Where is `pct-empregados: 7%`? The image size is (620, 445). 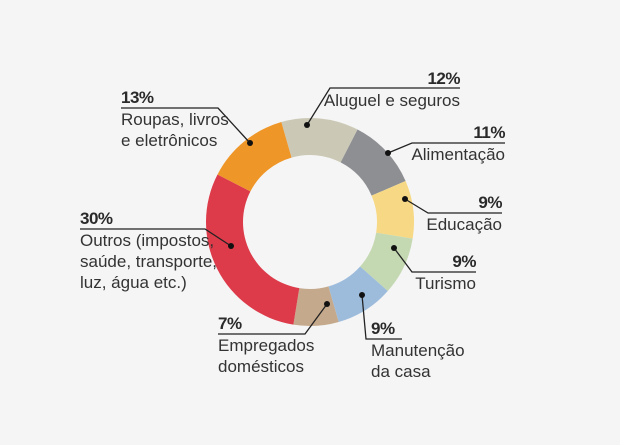 pct-empregados: 7% is located at coordinates (230, 323).